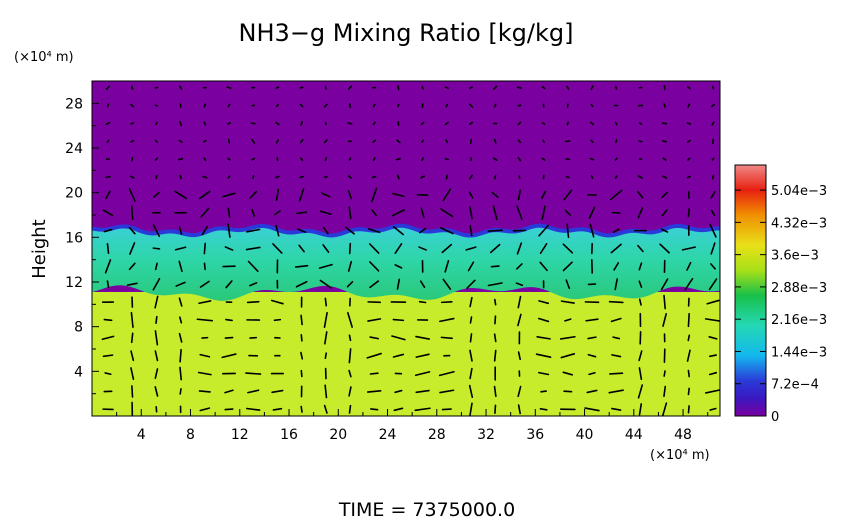 The height and width of the screenshot is (523, 854). Describe the element at coordinates (775, 417) in the screenshot. I see `colorbar-tick-label: 0` at that location.